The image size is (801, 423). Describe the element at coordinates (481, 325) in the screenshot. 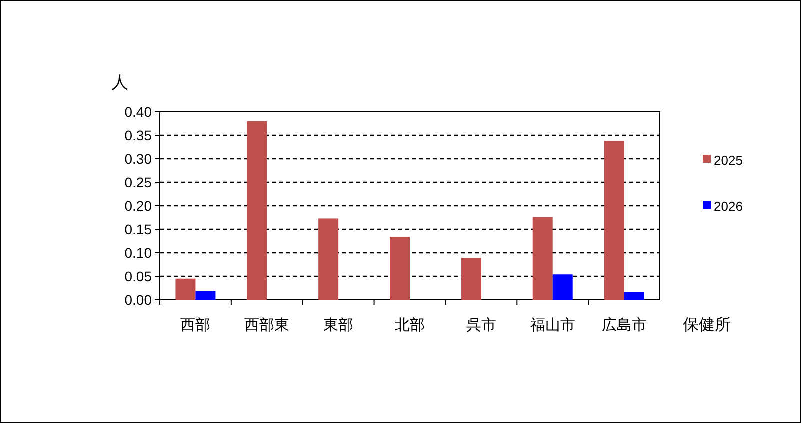

I see `x-tick-label: 呉市` at that location.